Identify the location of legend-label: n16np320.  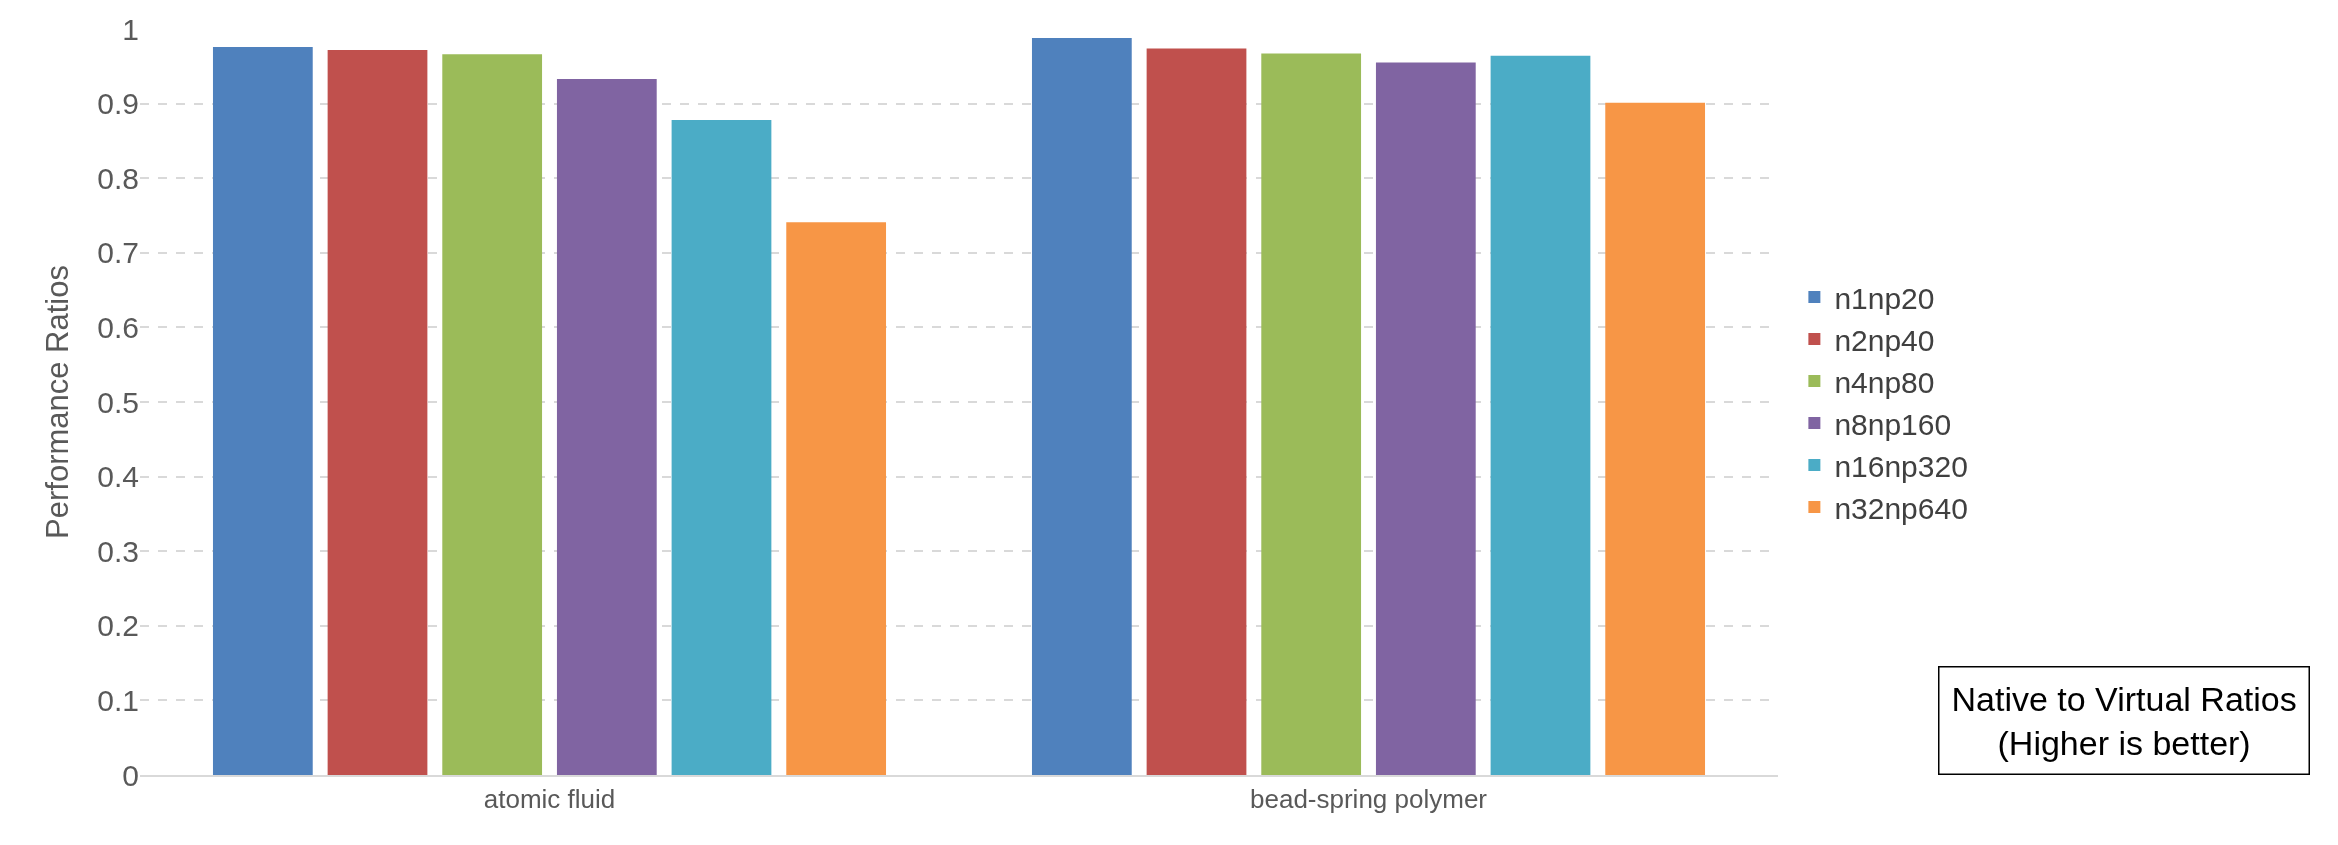
(1901, 466).